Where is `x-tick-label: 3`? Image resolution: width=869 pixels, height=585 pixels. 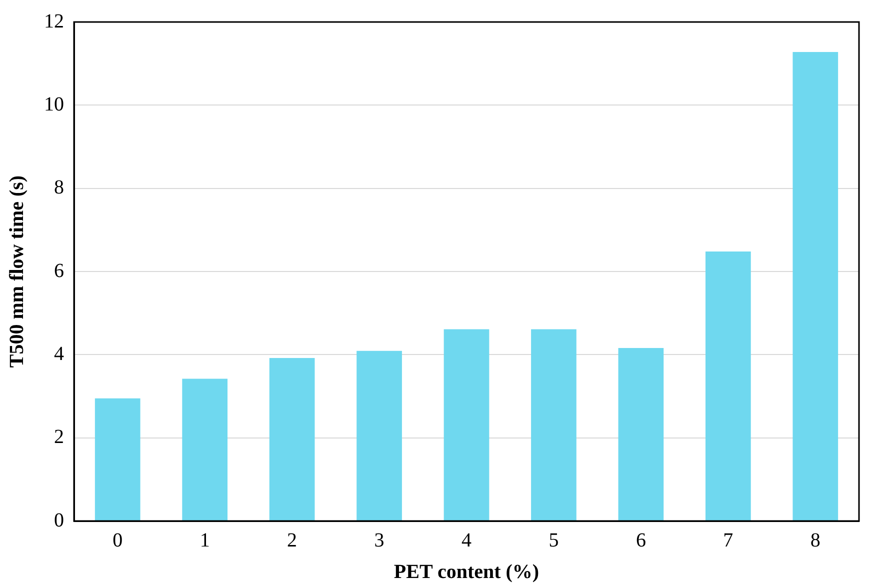
x-tick-label: 3 is located at coordinates (379, 540).